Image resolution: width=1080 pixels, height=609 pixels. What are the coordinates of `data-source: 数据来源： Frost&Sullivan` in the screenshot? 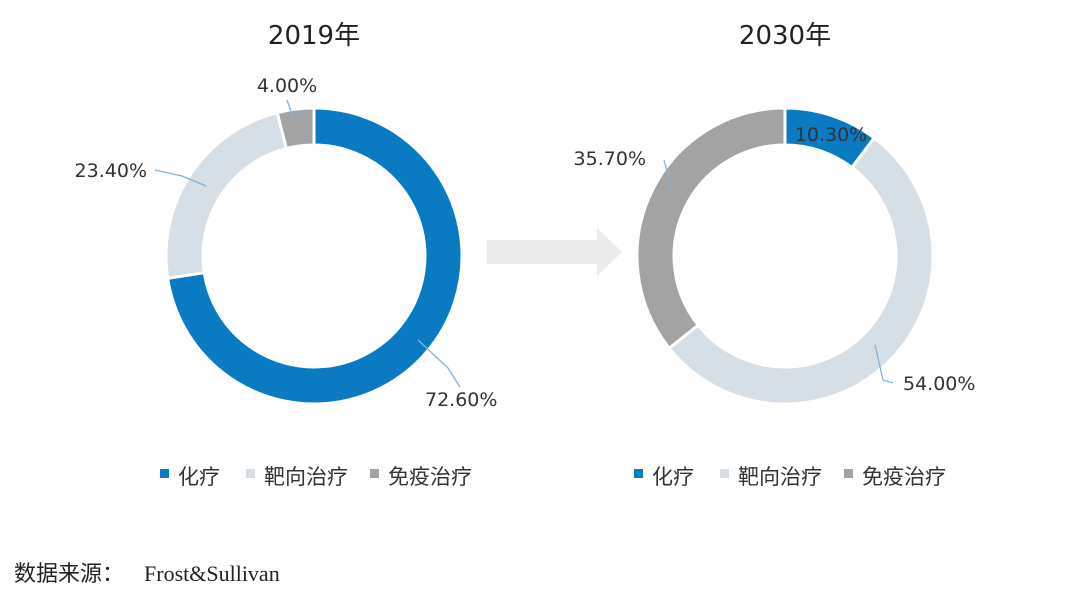 It's located at (147, 572).